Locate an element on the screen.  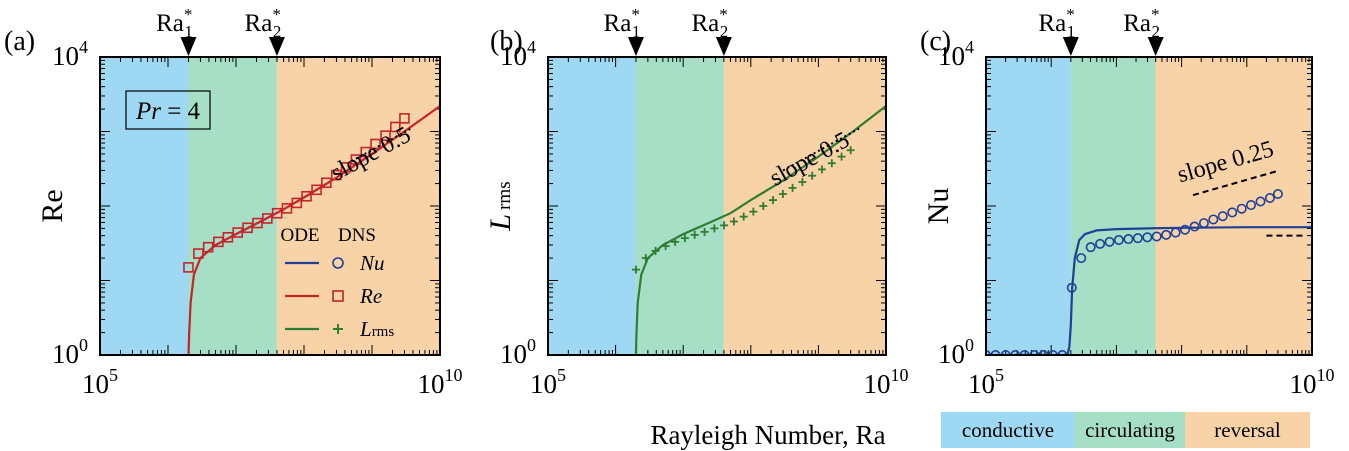
region-legend-label: conductive is located at coordinates (1008, 430).